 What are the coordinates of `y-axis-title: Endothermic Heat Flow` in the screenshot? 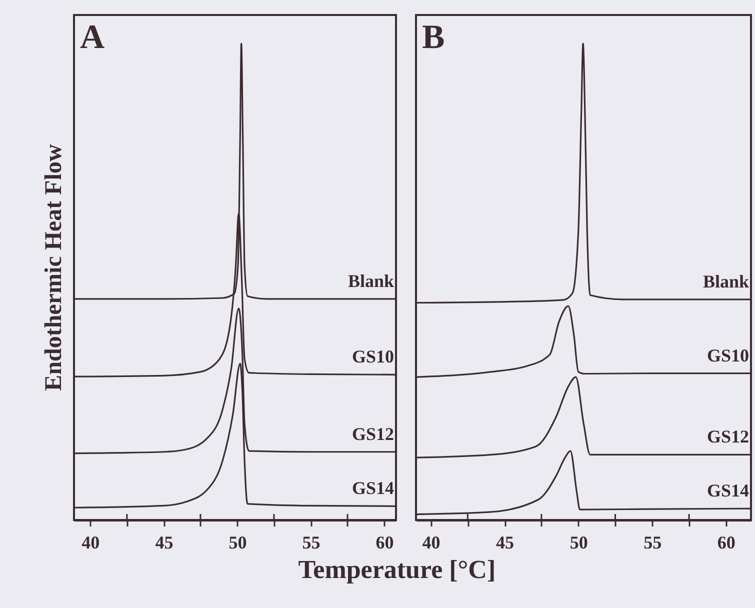 It's located at (54, 267).